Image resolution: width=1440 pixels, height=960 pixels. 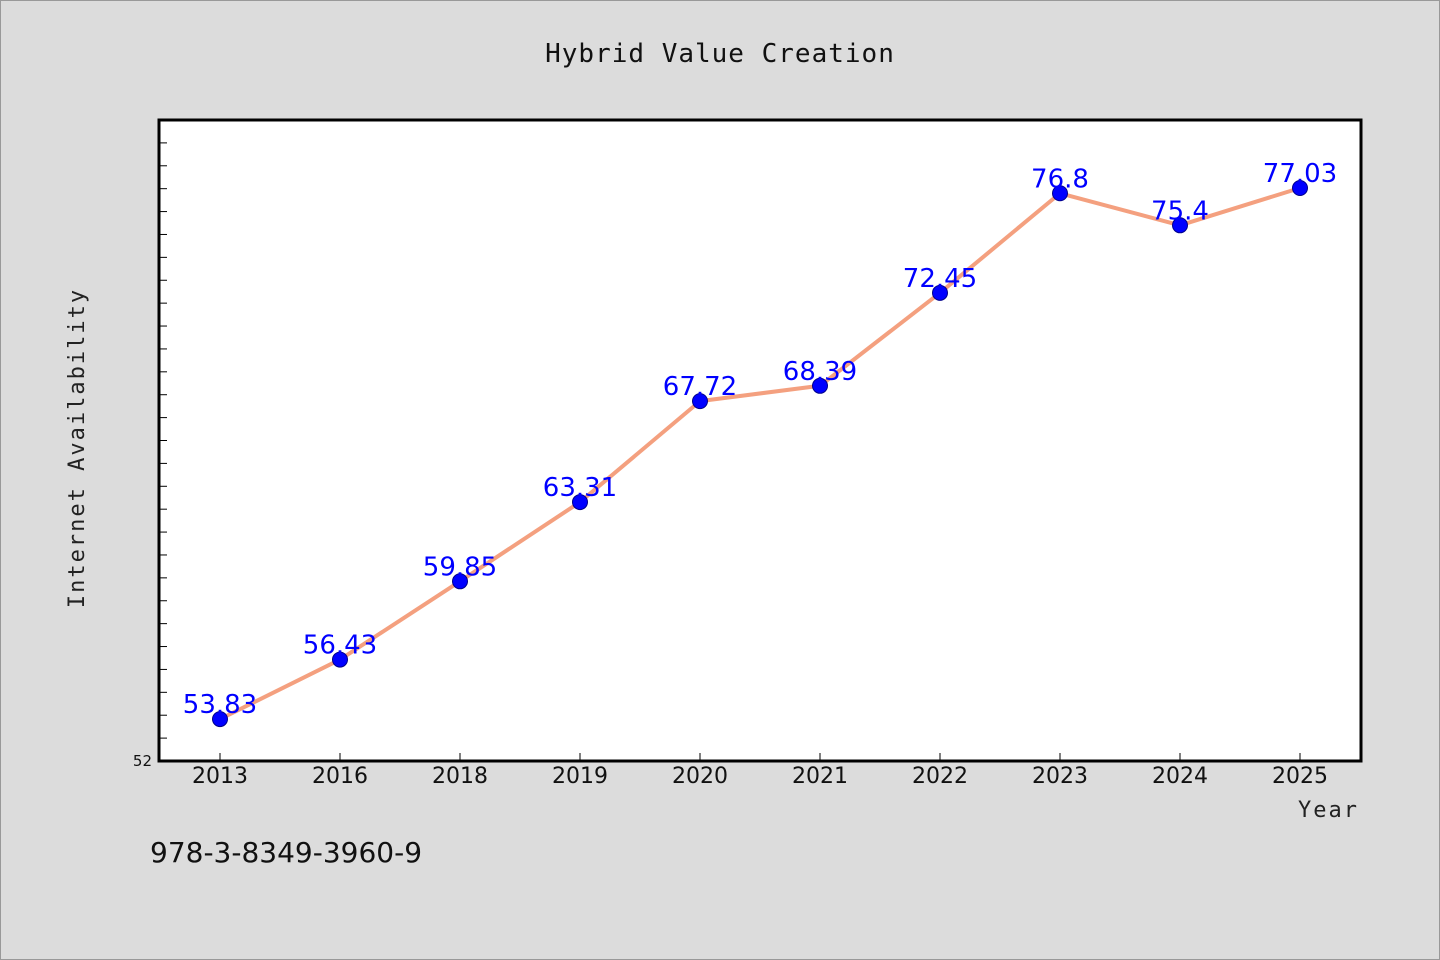 What do you see at coordinates (580, 488) in the screenshot?
I see `data-label: 63.31` at bounding box center [580, 488].